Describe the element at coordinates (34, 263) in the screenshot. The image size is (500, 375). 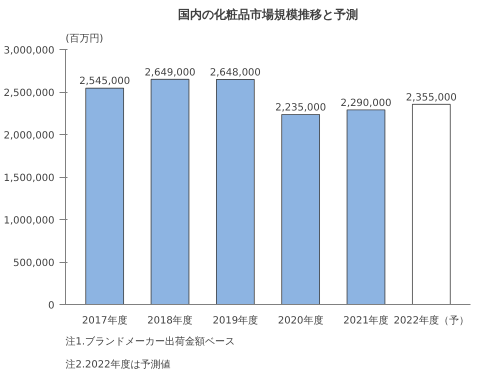
I see `y-tick-label: 500,000` at that location.